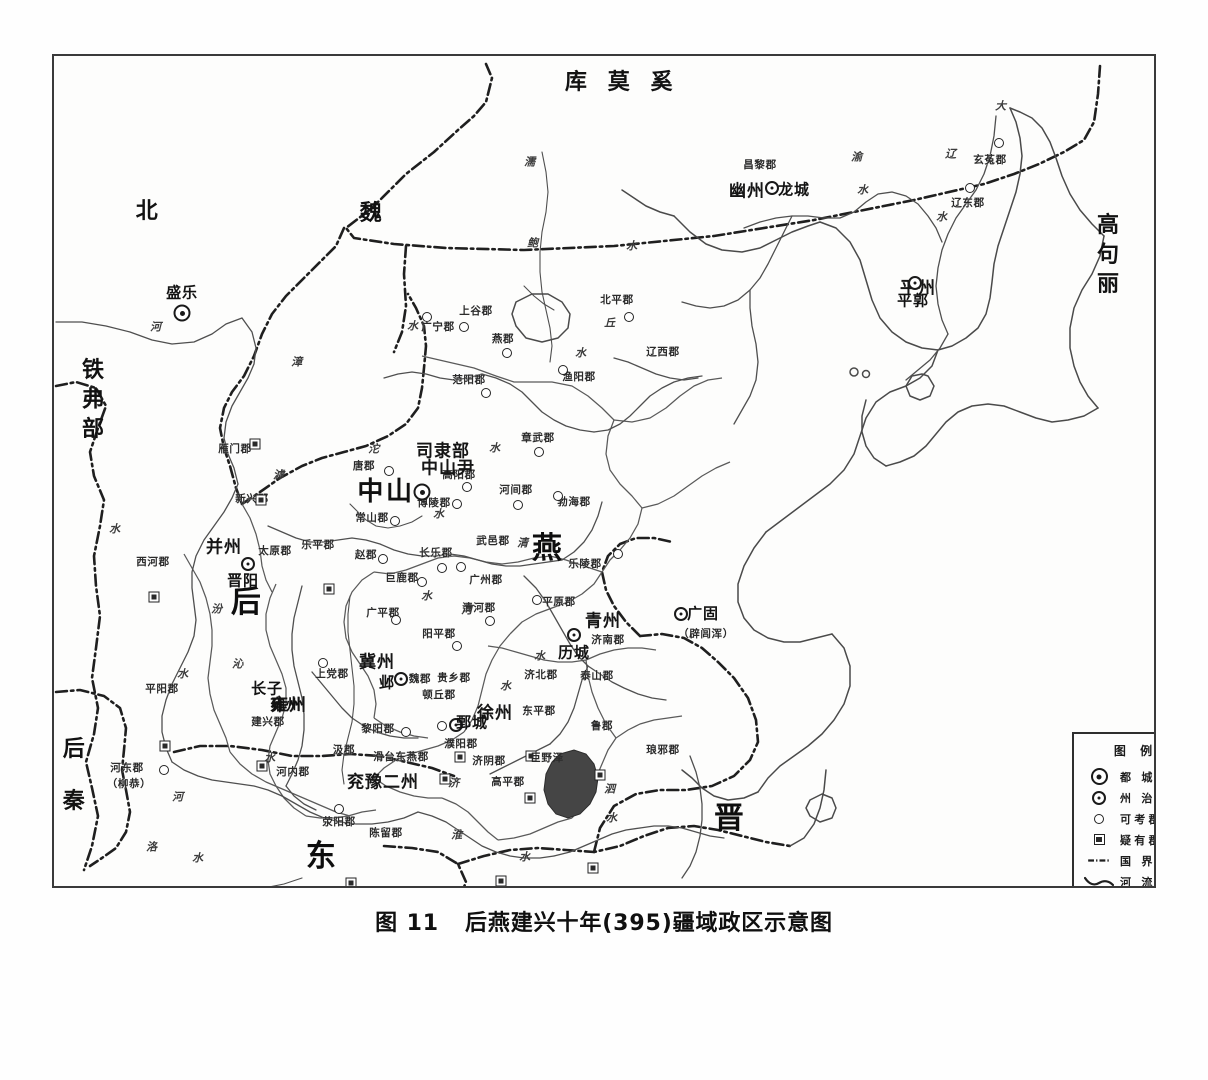 Image resolution: width=1208 pixels, height=1080 pixels. Describe the element at coordinates (1119, 797) in the screenshot. I see `legend-item-1: 州 治` at that location.